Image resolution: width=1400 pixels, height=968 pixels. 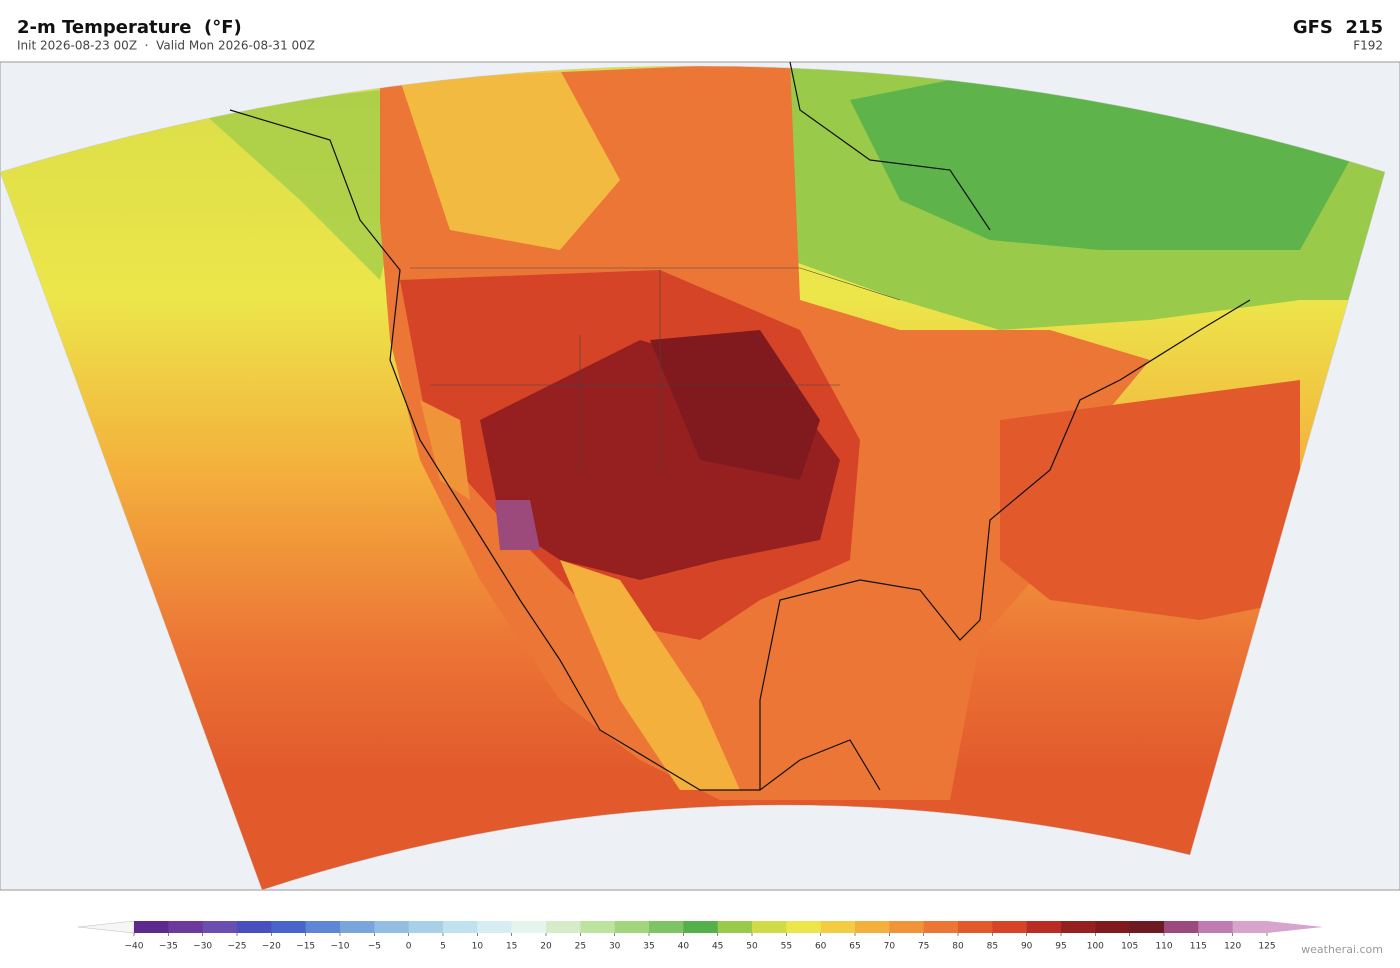 I want to click on colorbar-tick-label: 45, so click(x=717, y=947).